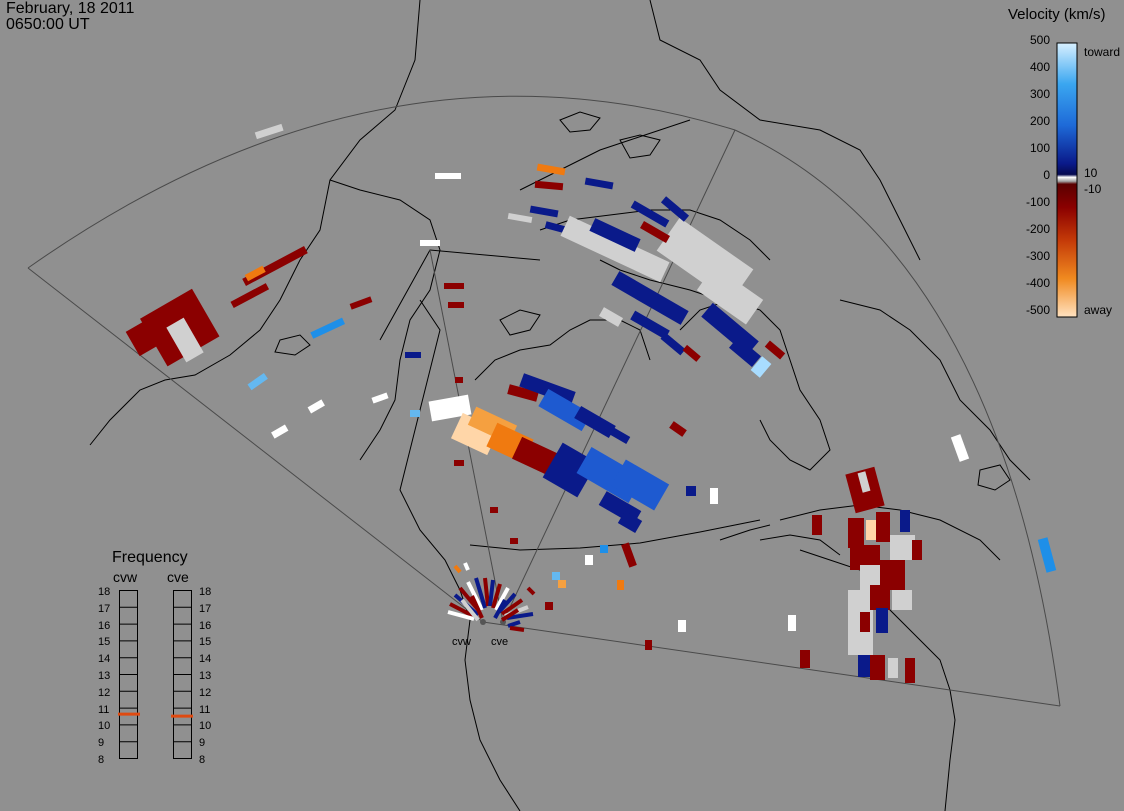 The image size is (1124, 811). I want to click on velocity-tick: -500, so click(1037, 310).